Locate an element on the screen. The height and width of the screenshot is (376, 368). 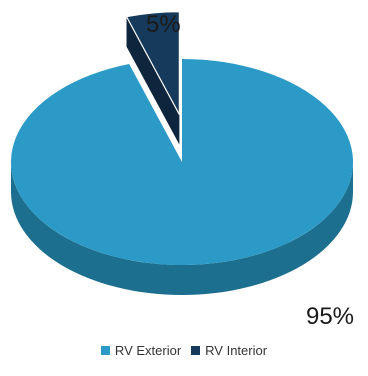
pie-face-rv-interior is located at coordinates (153, 80).